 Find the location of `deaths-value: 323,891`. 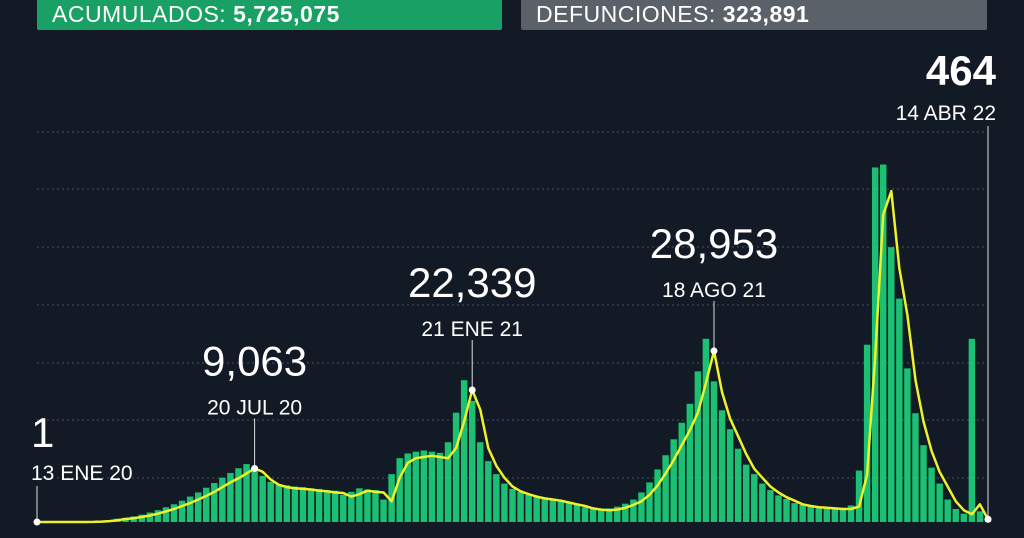

deaths-value: 323,891 is located at coordinates (766, 14).